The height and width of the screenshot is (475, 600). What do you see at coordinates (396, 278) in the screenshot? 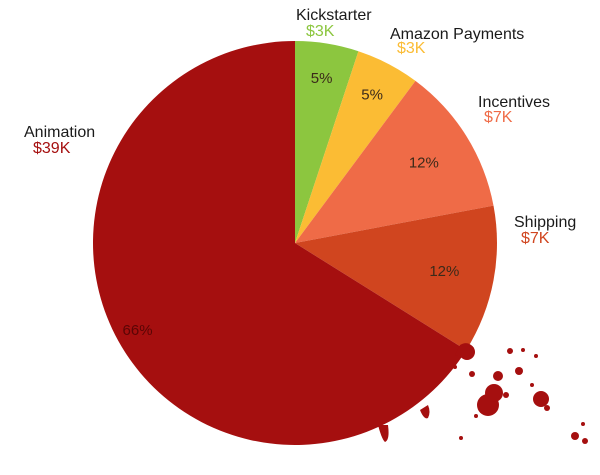
I see `pie-slice-shipping` at bounding box center [396, 278].